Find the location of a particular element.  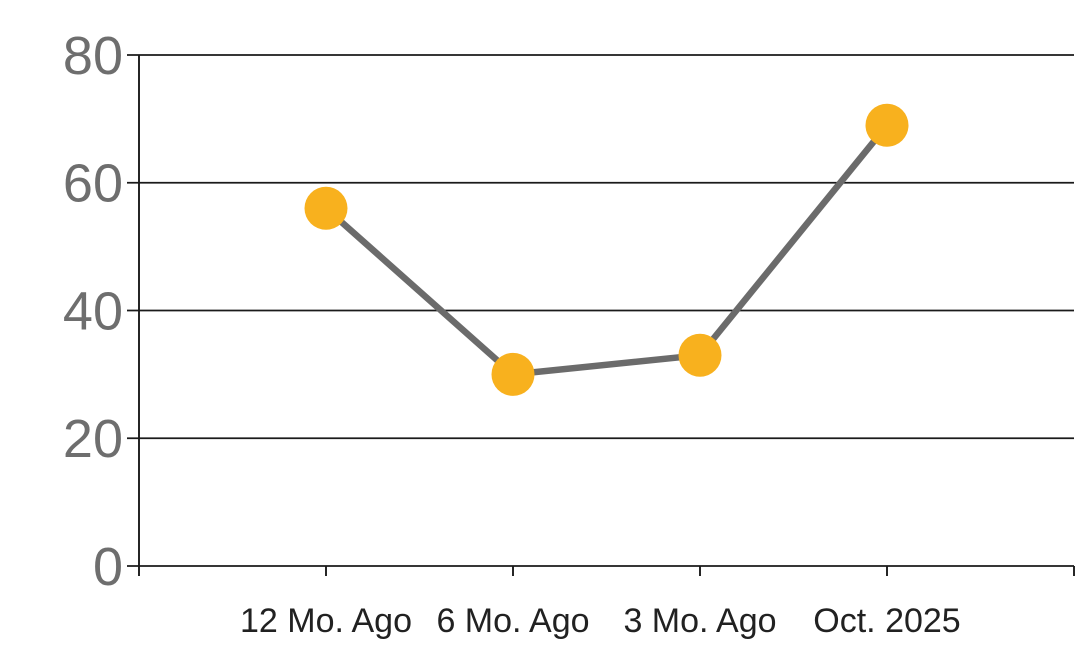

y-axis-tick-label: 0 is located at coordinates (108, 567).